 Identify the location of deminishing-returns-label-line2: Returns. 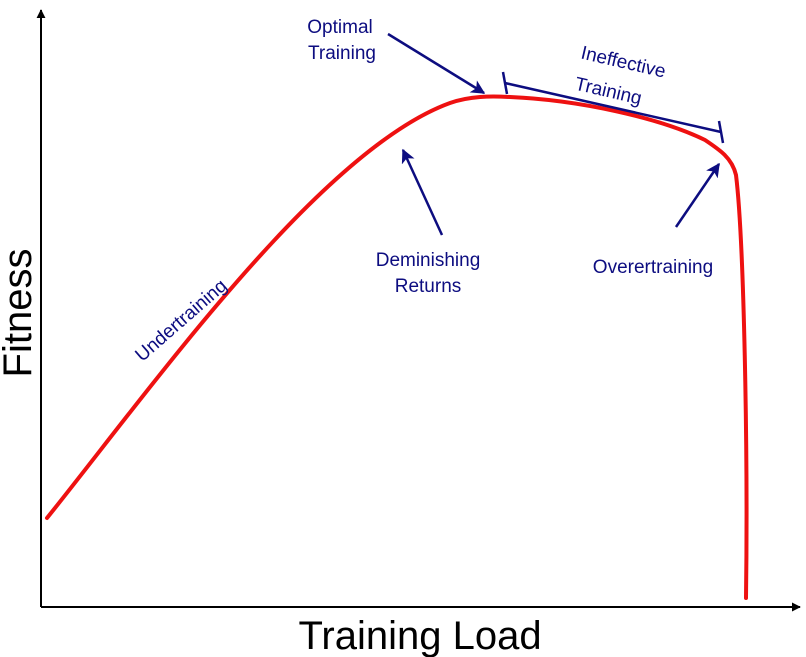
(428, 286).